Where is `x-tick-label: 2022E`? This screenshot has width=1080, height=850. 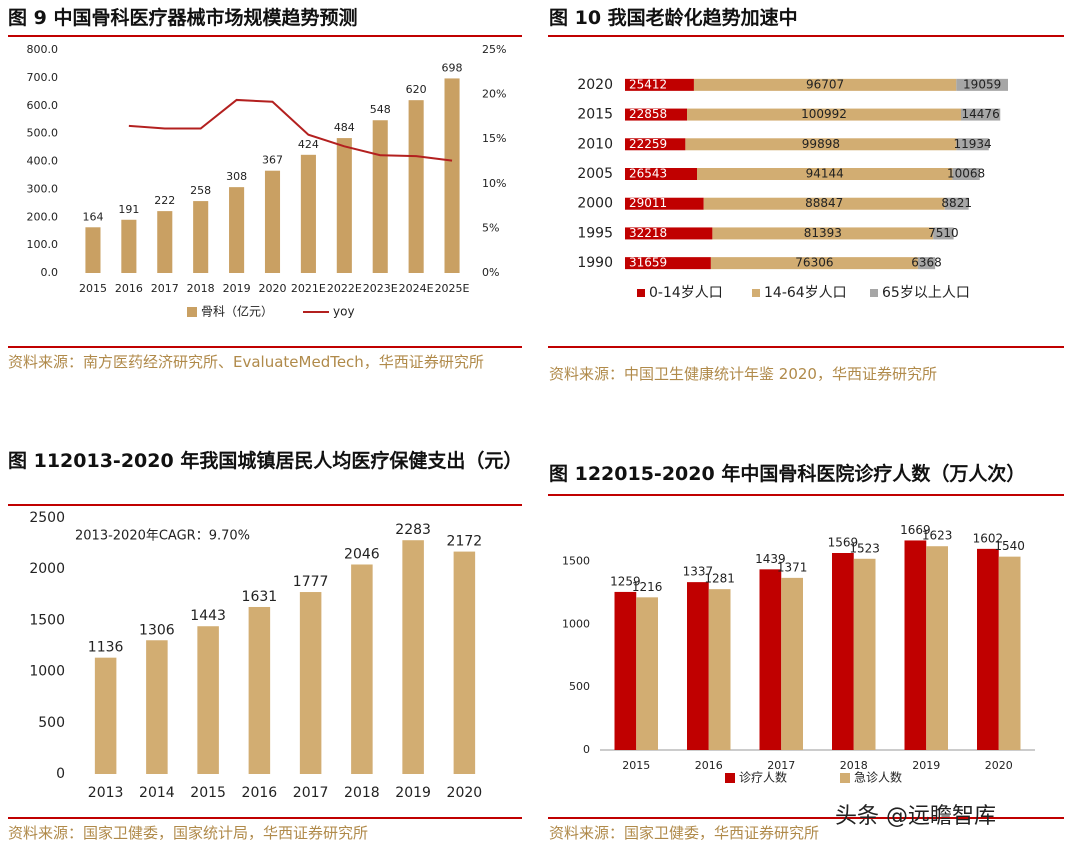 x-tick-label: 2022E is located at coordinates (344, 288).